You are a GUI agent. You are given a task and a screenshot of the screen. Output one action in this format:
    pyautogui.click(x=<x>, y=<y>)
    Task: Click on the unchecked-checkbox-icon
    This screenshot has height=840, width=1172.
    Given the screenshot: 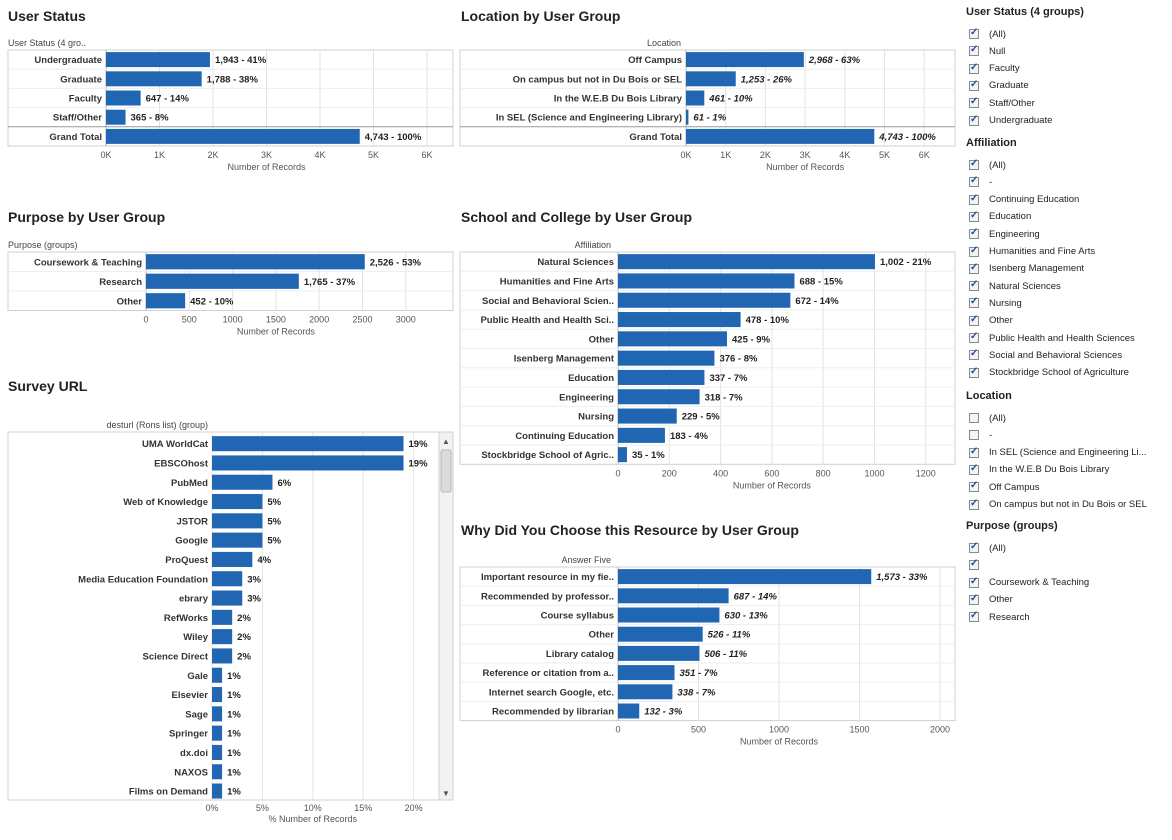 What is the action you would take?
    pyautogui.click(x=974, y=435)
    